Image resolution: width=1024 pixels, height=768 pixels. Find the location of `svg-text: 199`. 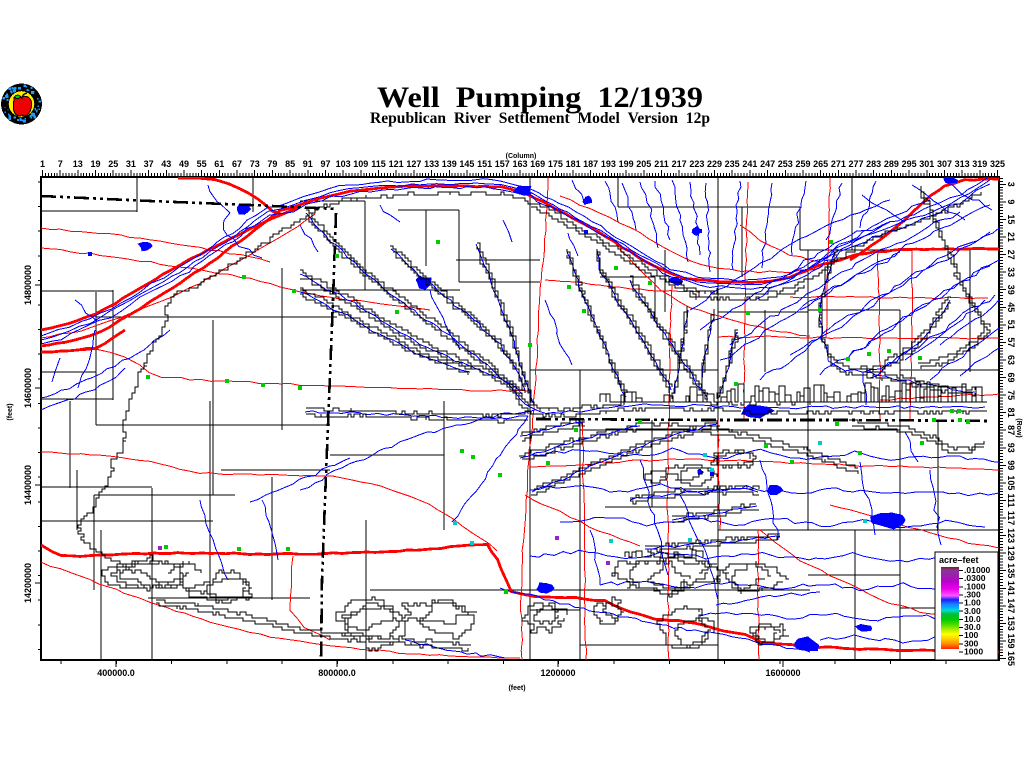

svg-text: 199 is located at coordinates (626, 164).